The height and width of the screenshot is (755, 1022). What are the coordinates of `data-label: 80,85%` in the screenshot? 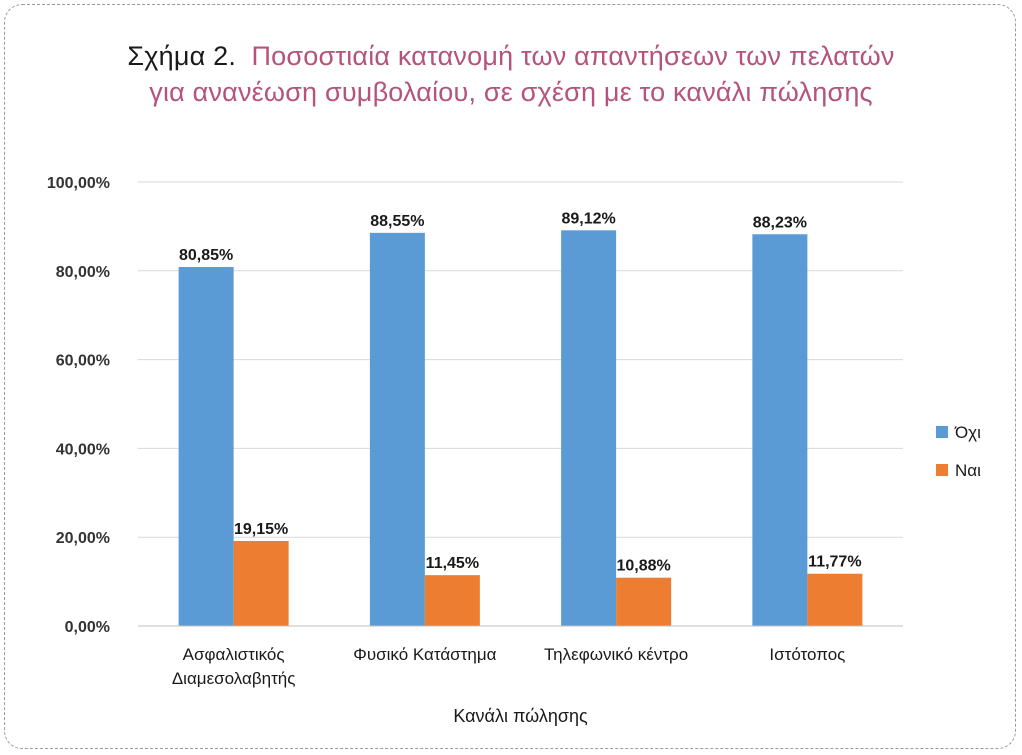 It's located at (206, 255).